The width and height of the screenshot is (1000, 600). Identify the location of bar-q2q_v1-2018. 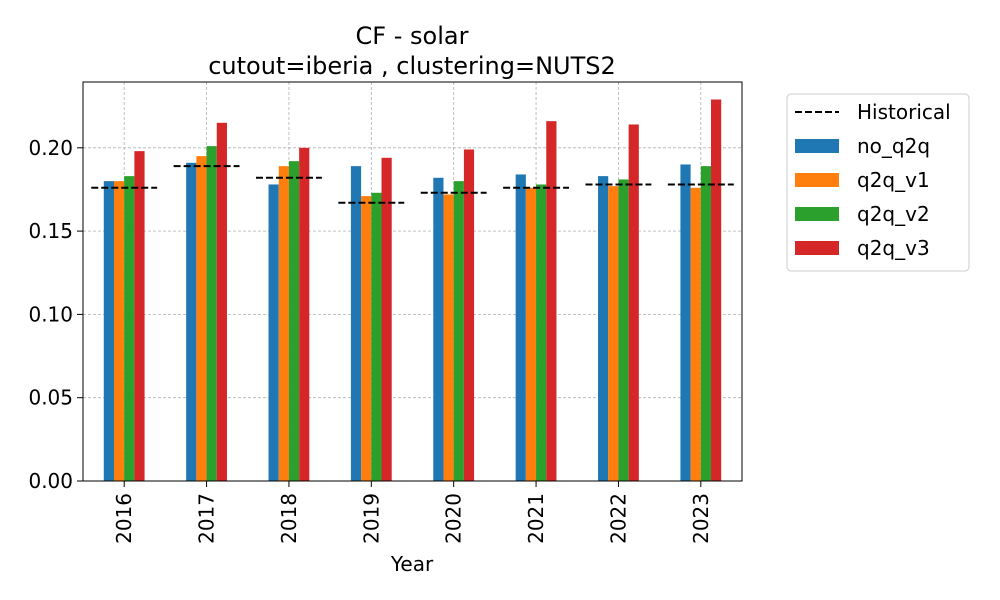
(283, 323).